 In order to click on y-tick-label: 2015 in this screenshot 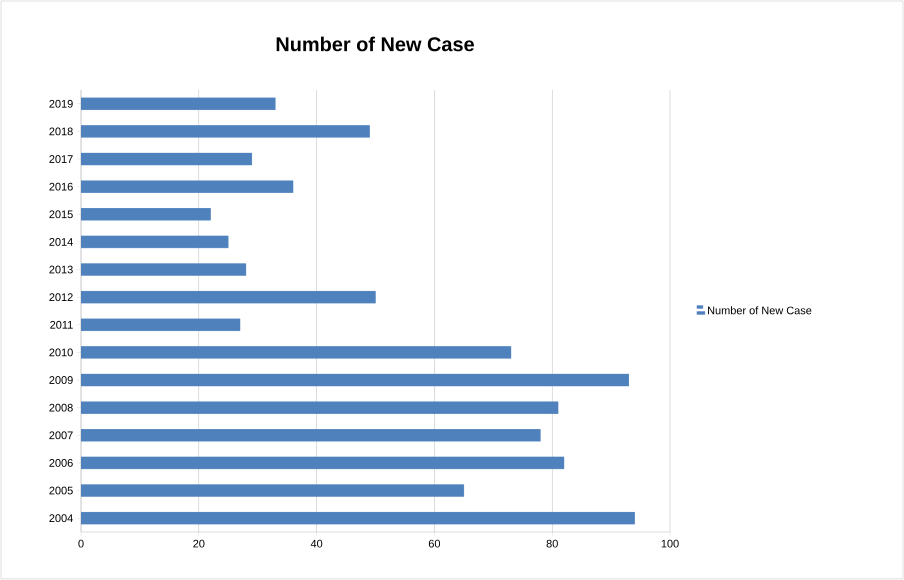, I will do `click(61, 214)`.